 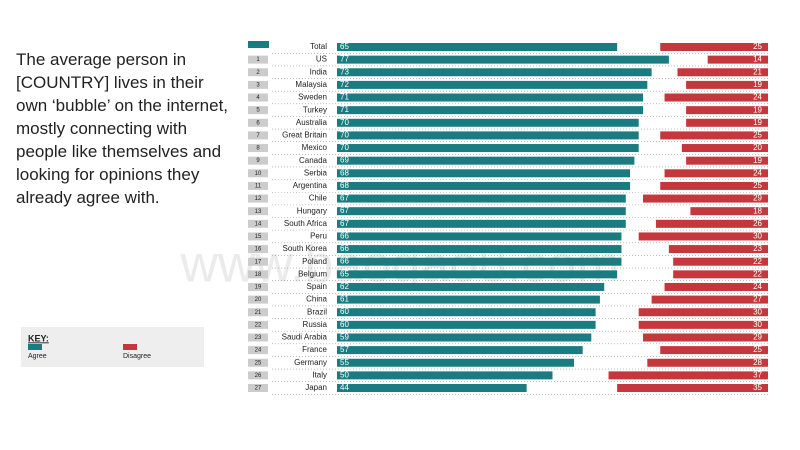 I want to click on agree-value: 77, so click(x=344, y=59).